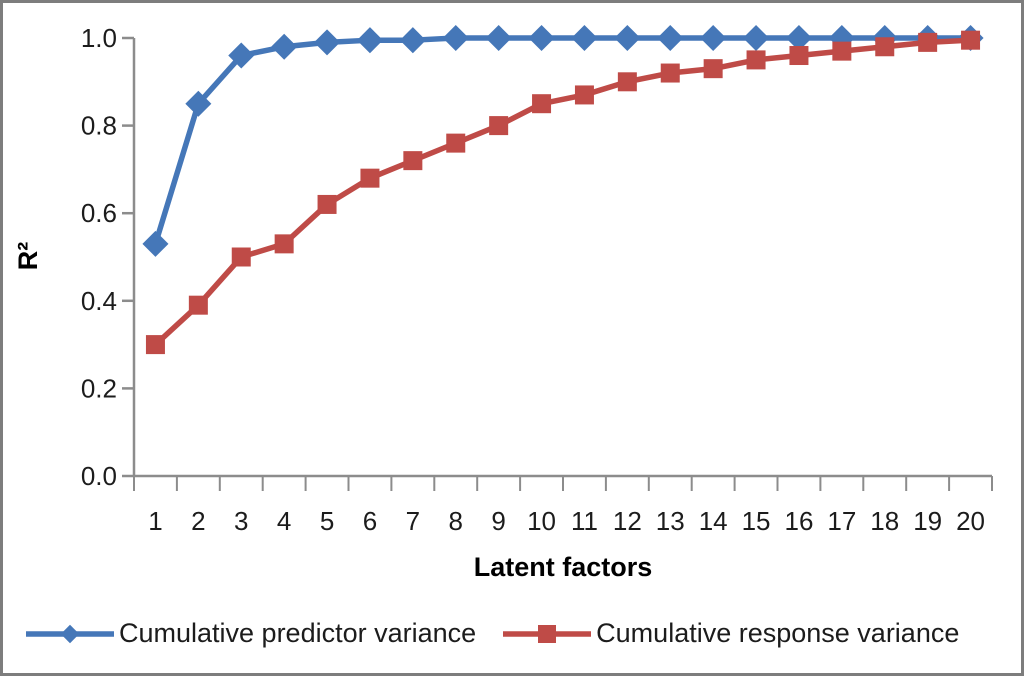 This screenshot has height=676, width=1024. I want to click on x-tick-label: 17, so click(841, 521).